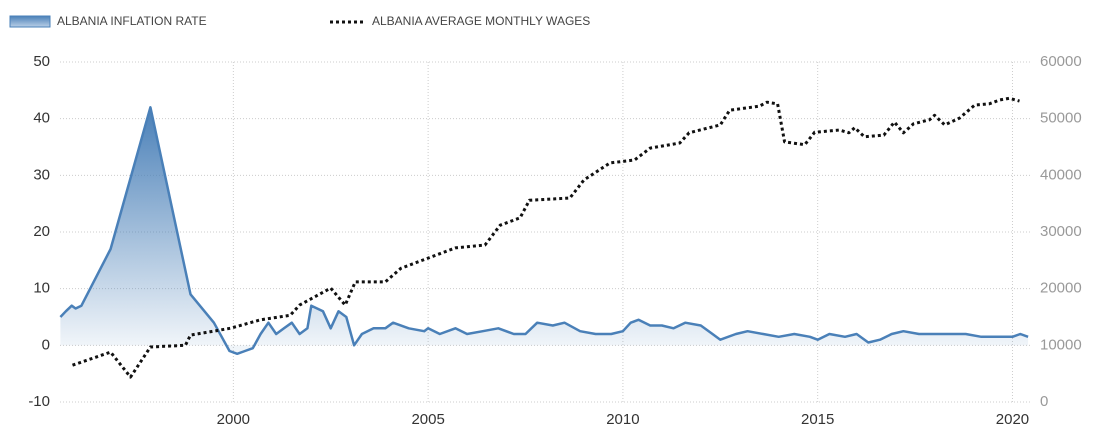 The width and height of the screenshot is (1105, 435). I want to click on x-tick-label: 2020, so click(1012, 419).